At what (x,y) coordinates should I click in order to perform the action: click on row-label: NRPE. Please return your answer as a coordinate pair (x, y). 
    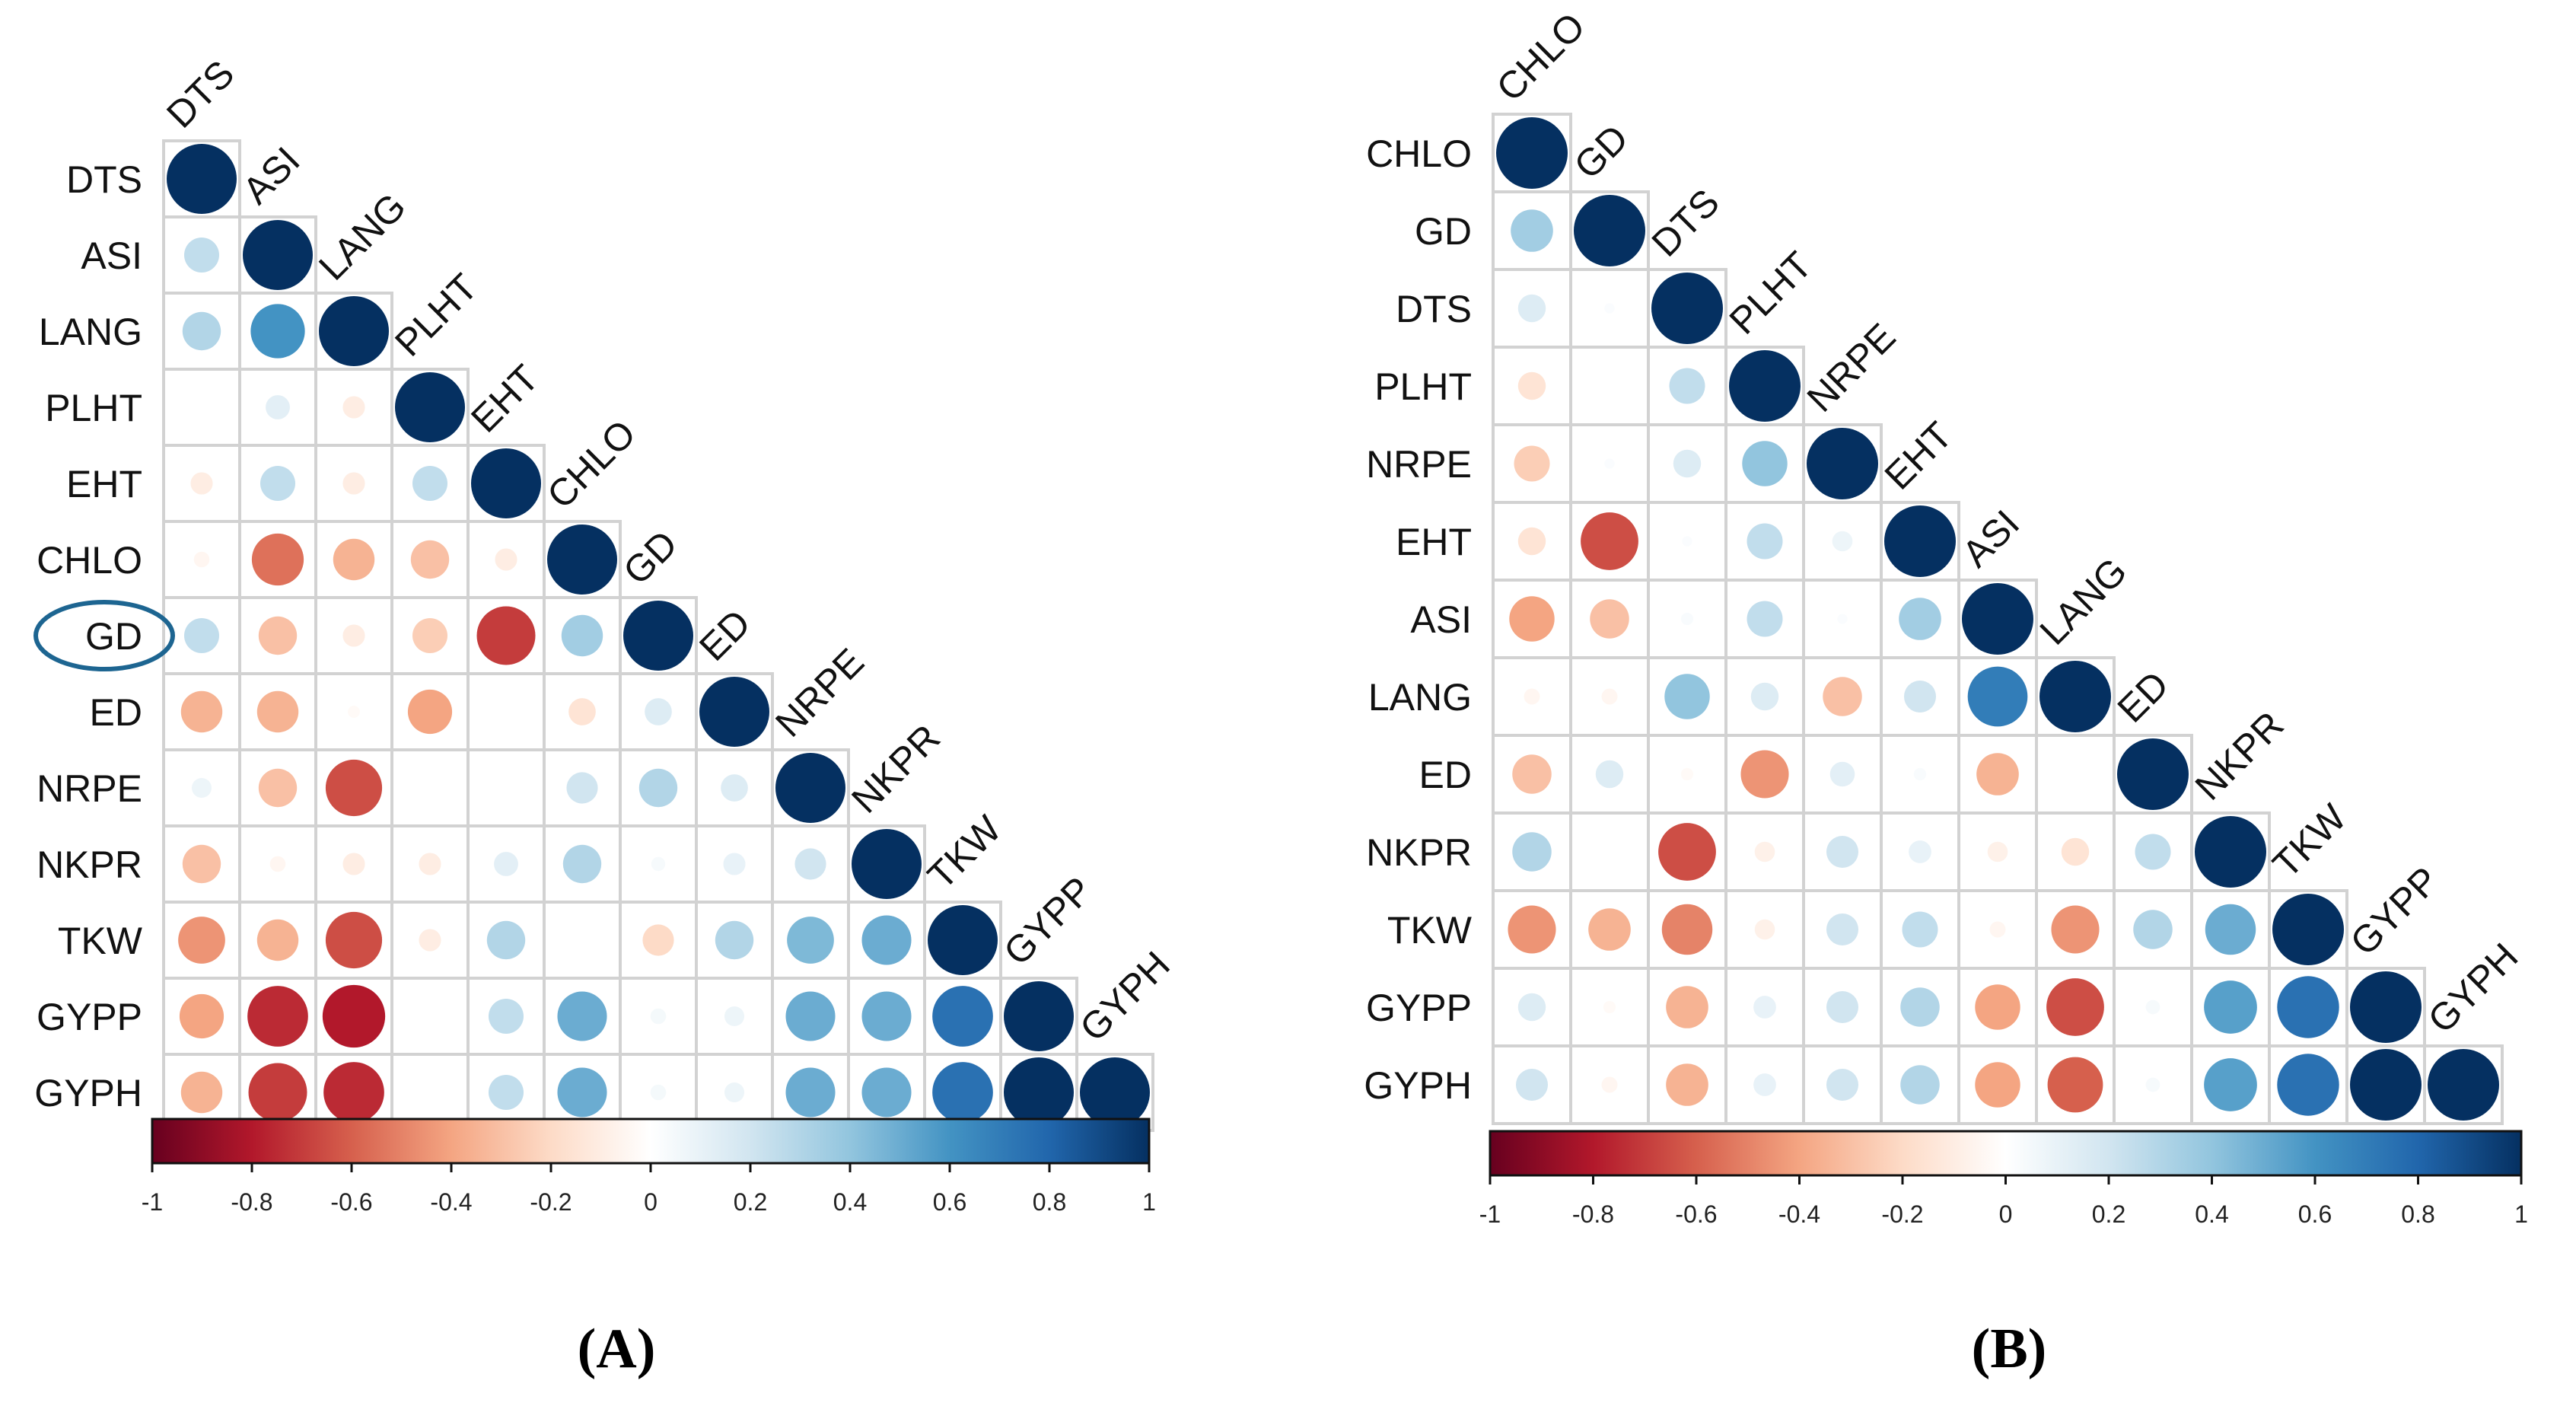
    Looking at the image, I should click on (1419, 465).